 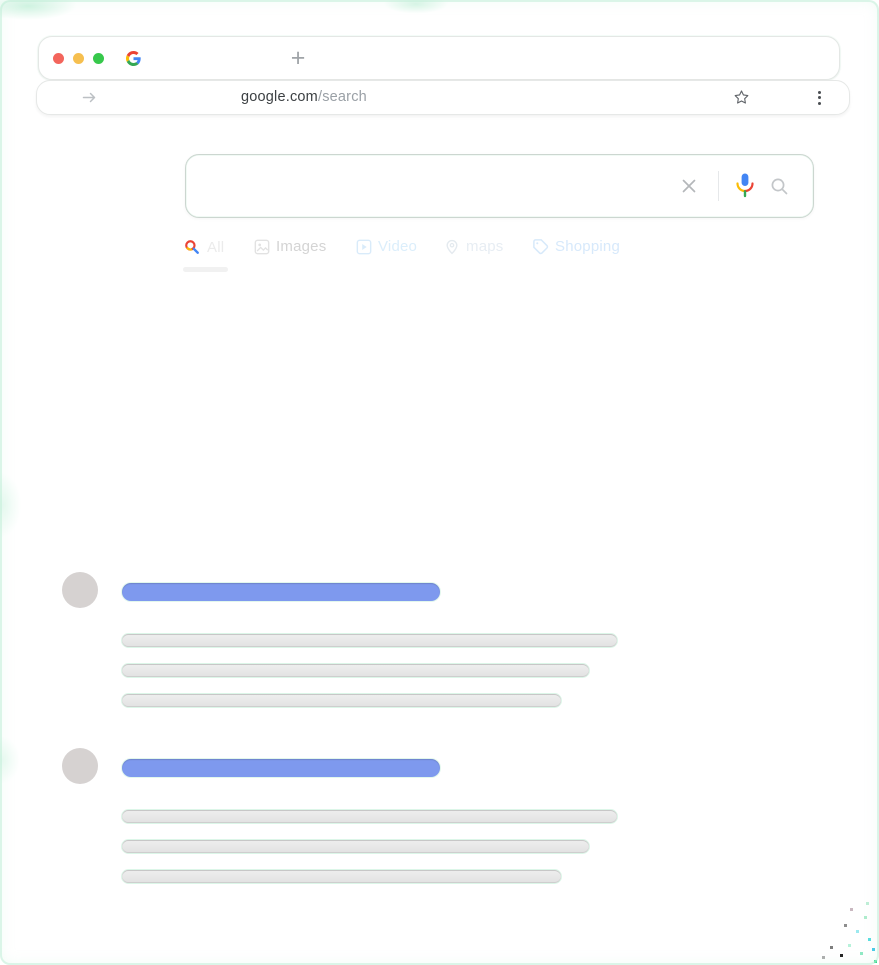 I want to click on active-tab-underline, so click(x=205, y=269).